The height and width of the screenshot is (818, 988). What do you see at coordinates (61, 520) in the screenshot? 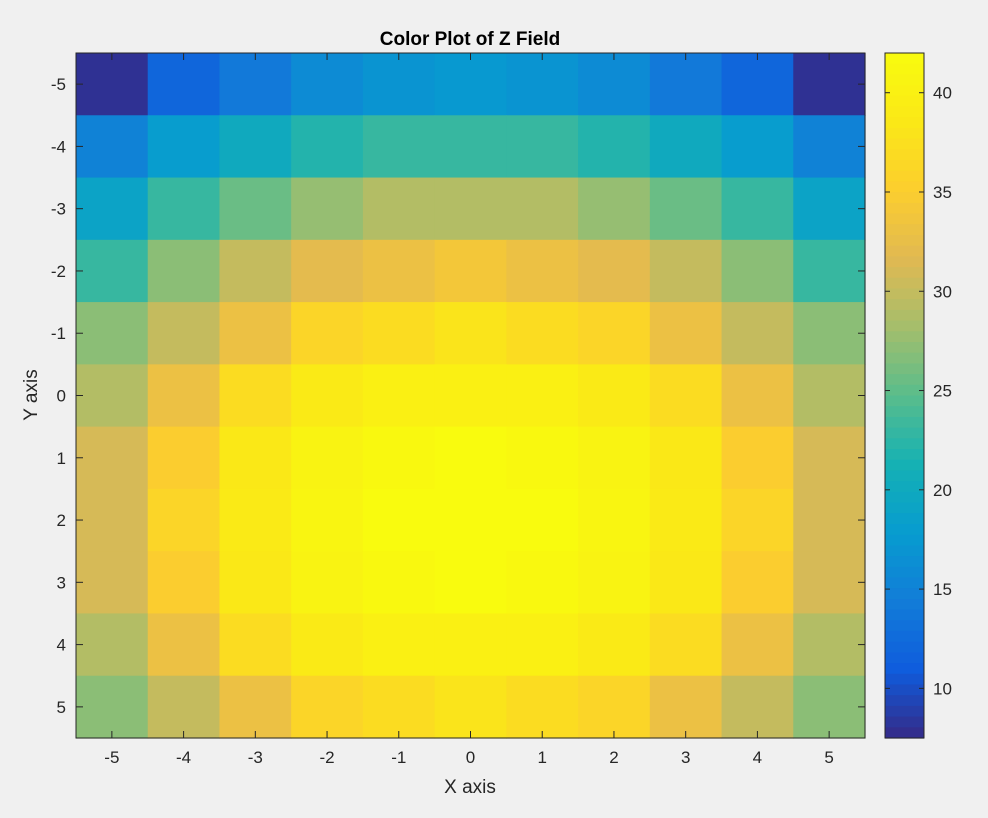
I see `y-tick-label: 2` at bounding box center [61, 520].